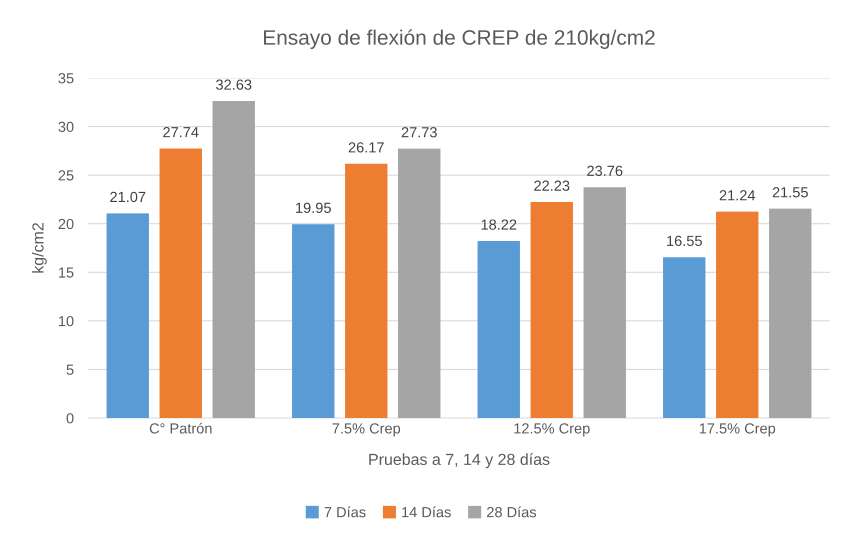 This screenshot has height=536, width=843. Describe the element at coordinates (552, 185) in the screenshot. I see `data-label: 22.23` at that location.